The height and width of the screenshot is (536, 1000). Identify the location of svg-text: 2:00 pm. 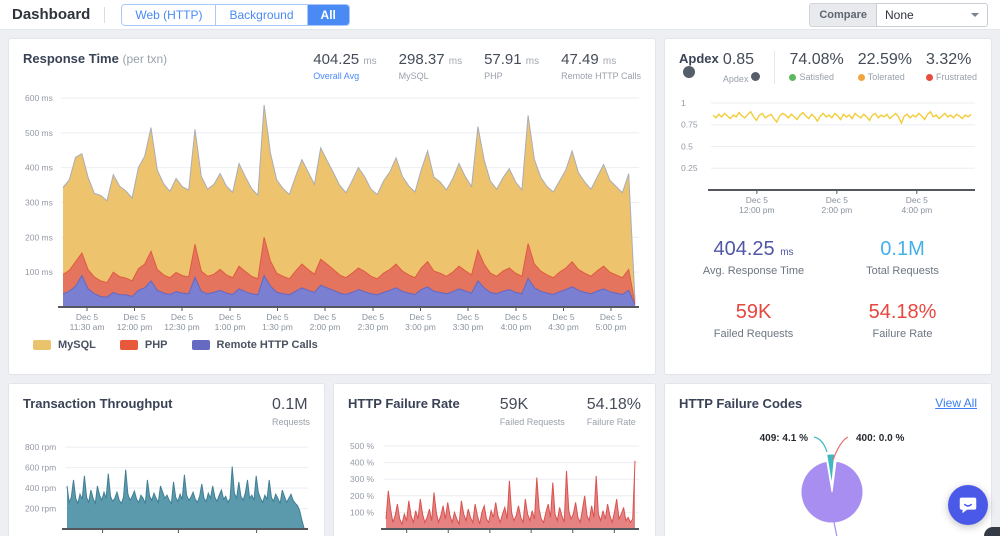
(836, 210).